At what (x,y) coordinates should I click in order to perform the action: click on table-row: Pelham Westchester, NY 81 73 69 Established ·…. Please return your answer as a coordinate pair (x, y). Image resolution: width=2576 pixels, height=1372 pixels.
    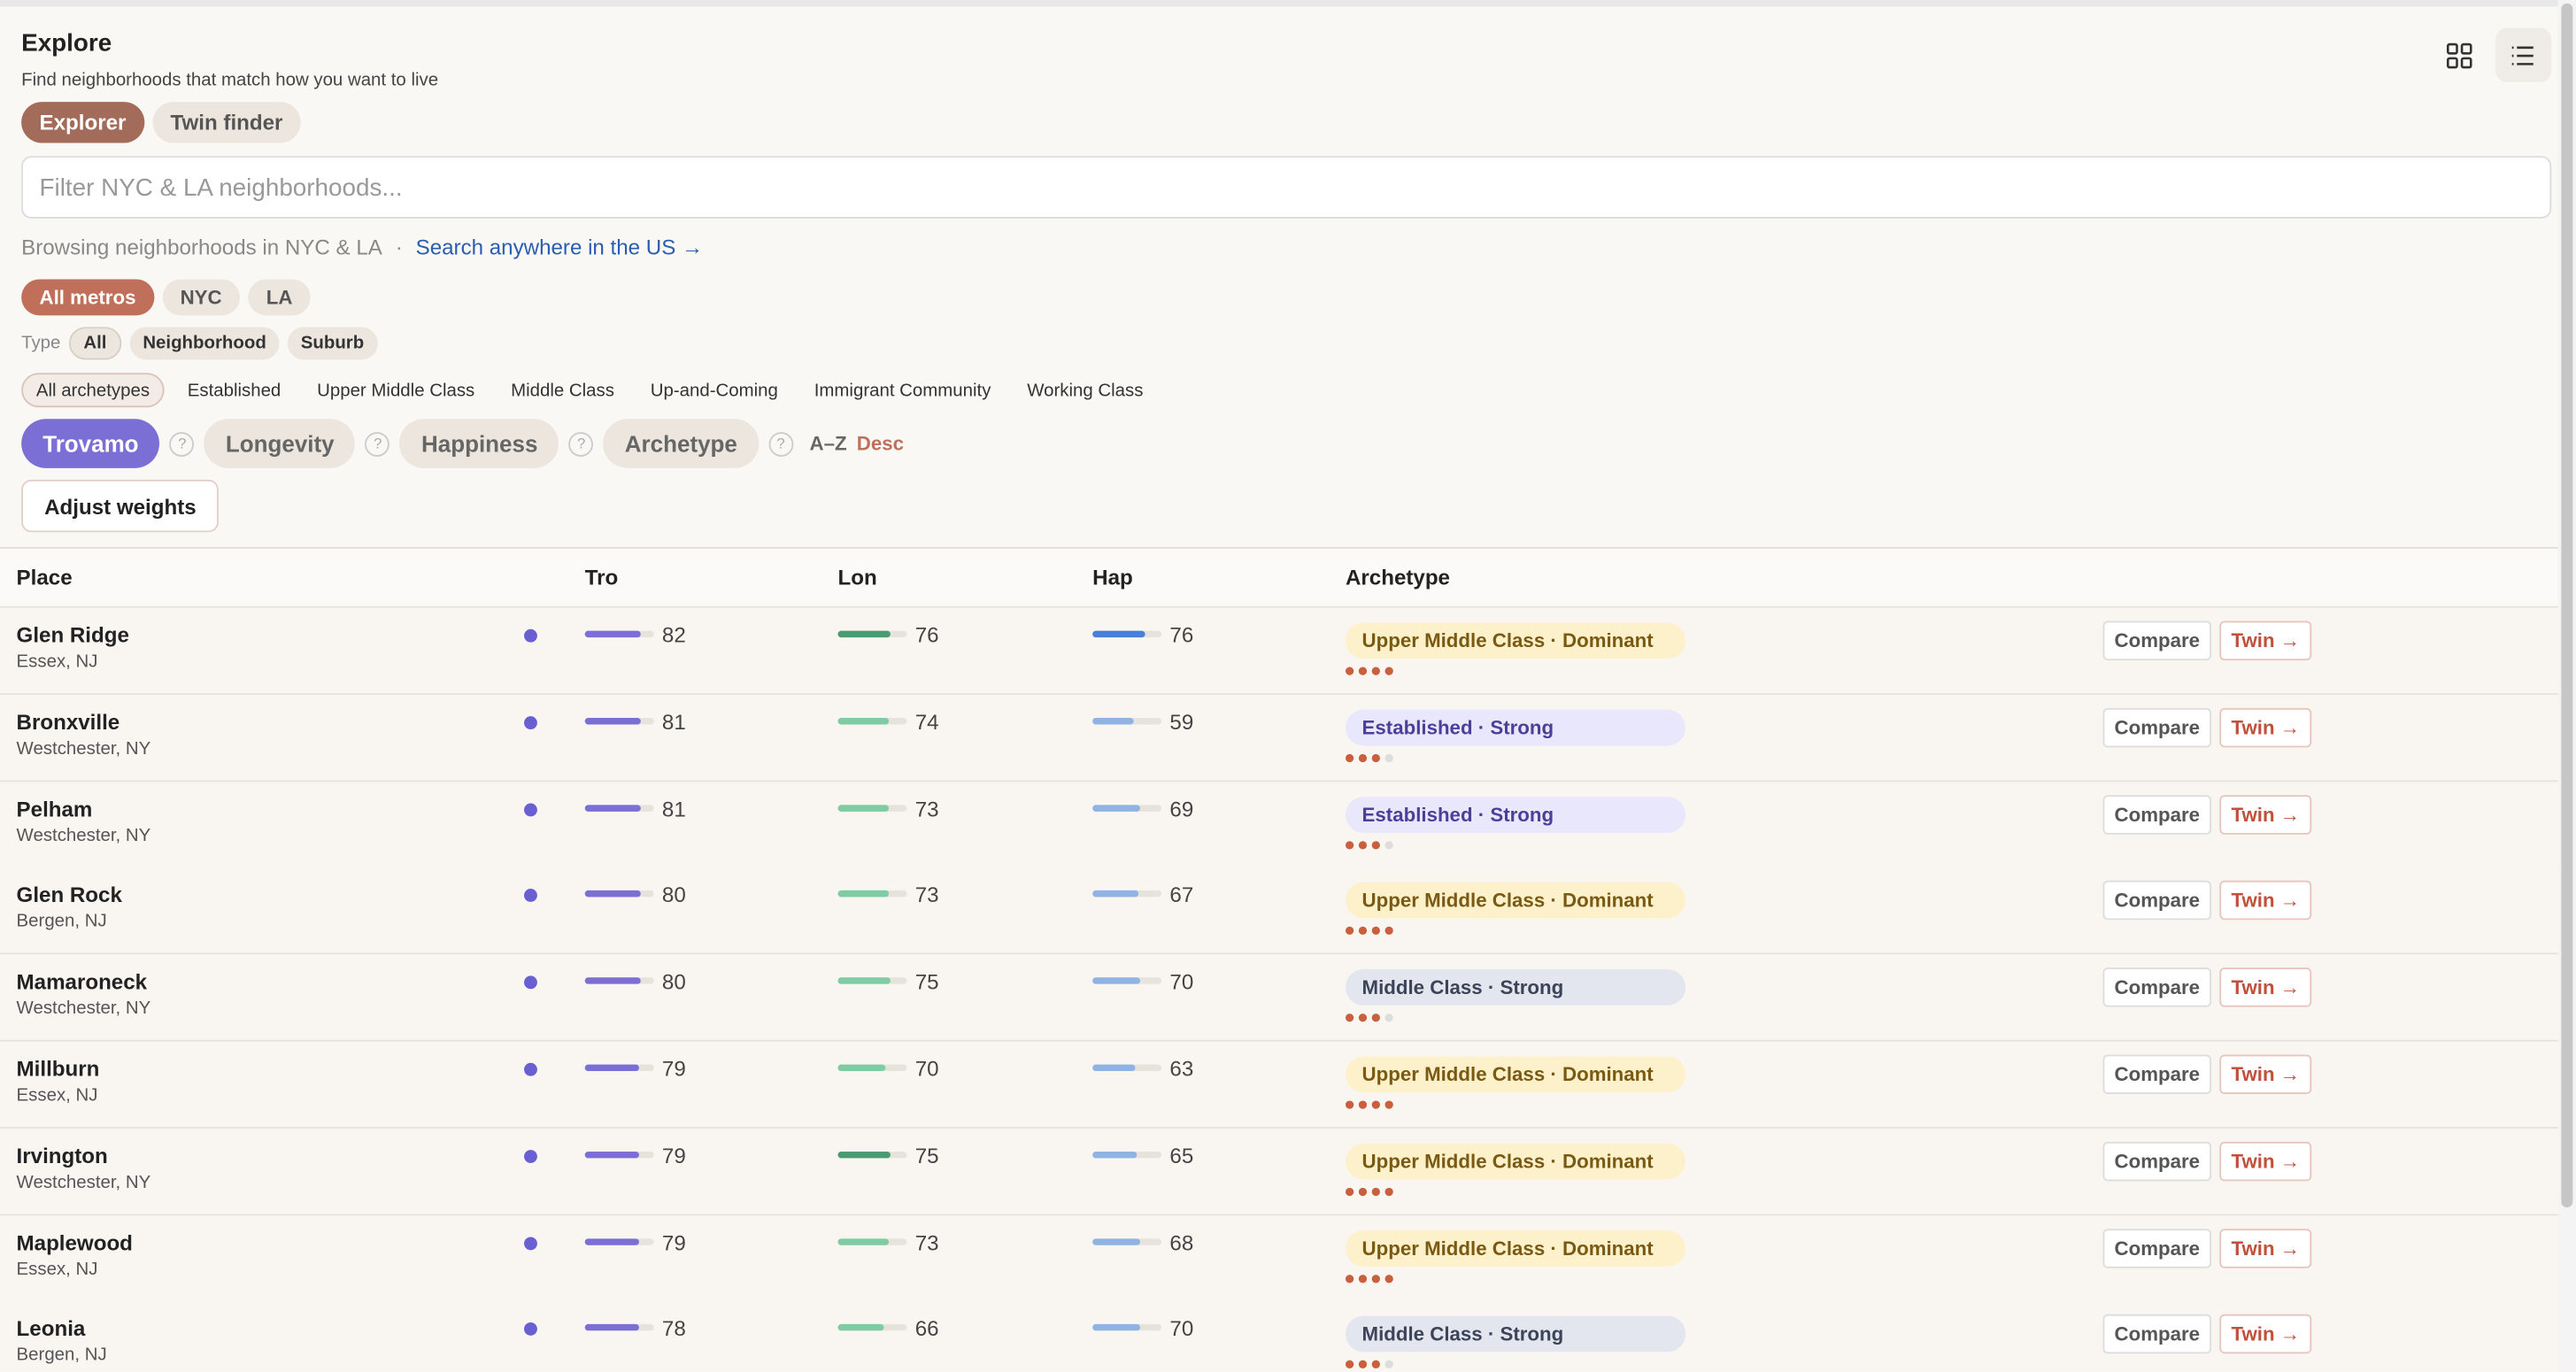
    Looking at the image, I should click on (1279, 825).